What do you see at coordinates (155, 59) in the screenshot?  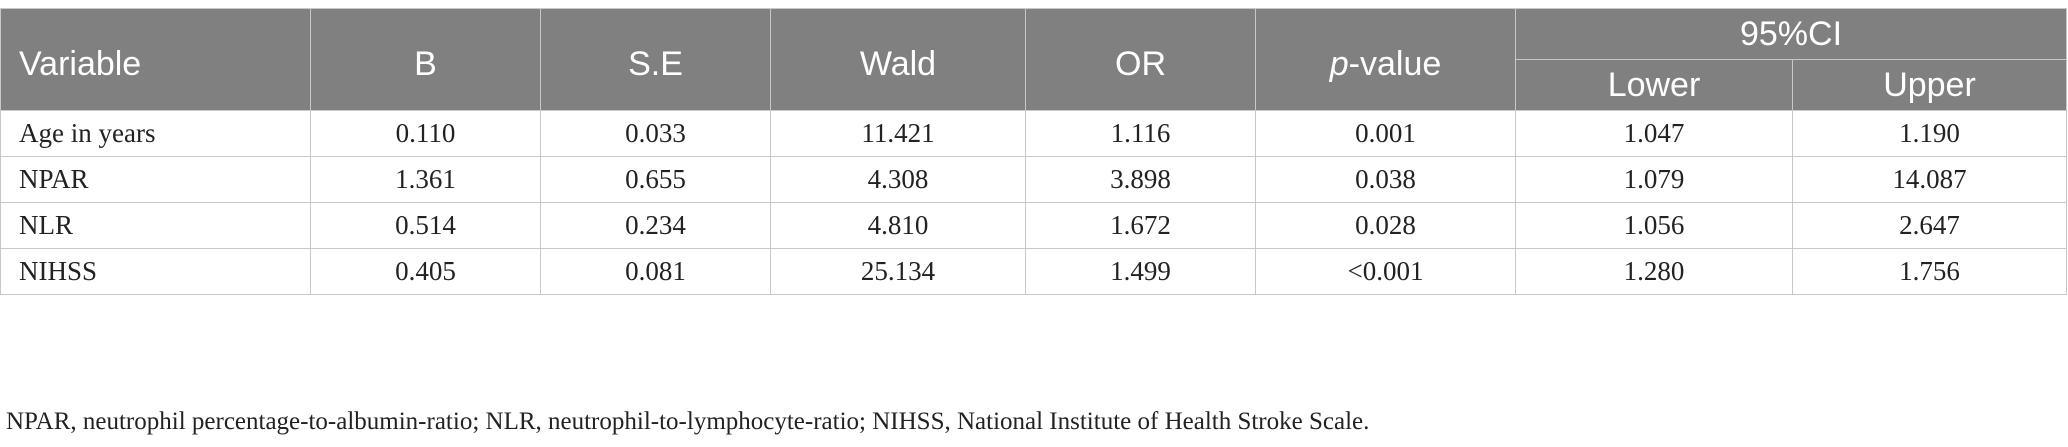 I see `header-variable: Variable` at bounding box center [155, 59].